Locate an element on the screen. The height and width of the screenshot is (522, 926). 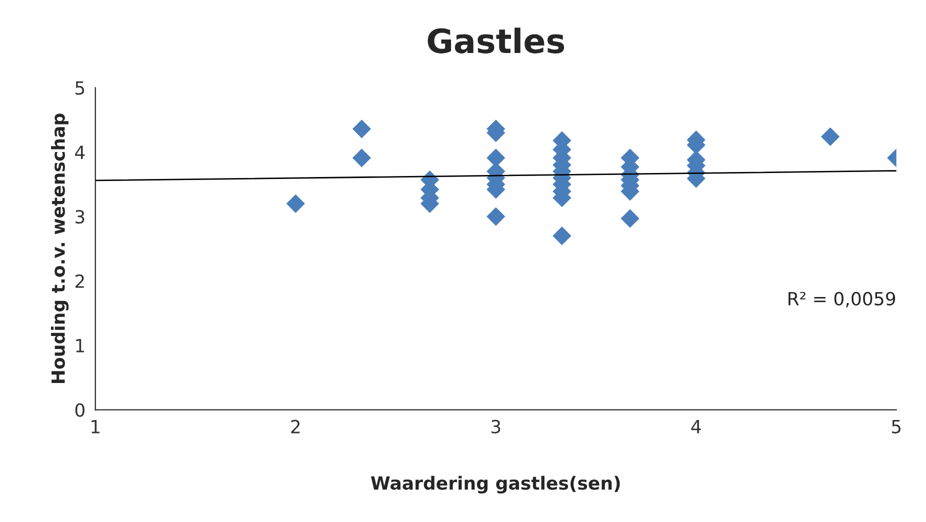
y-tick-label: 3 is located at coordinates (80, 217).